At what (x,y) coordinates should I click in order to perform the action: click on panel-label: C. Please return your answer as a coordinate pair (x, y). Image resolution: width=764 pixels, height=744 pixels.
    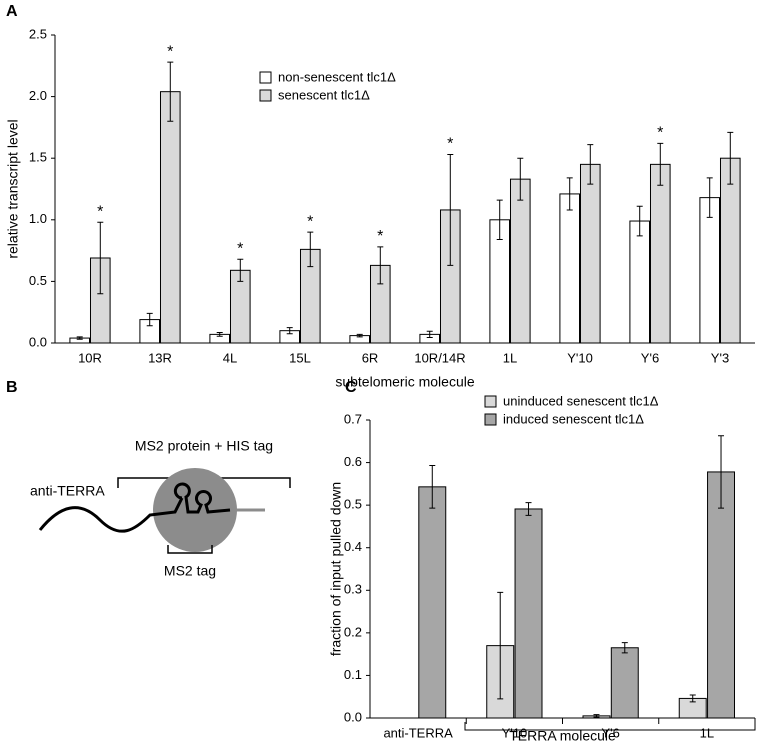
    Looking at the image, I should click on (351, 387).